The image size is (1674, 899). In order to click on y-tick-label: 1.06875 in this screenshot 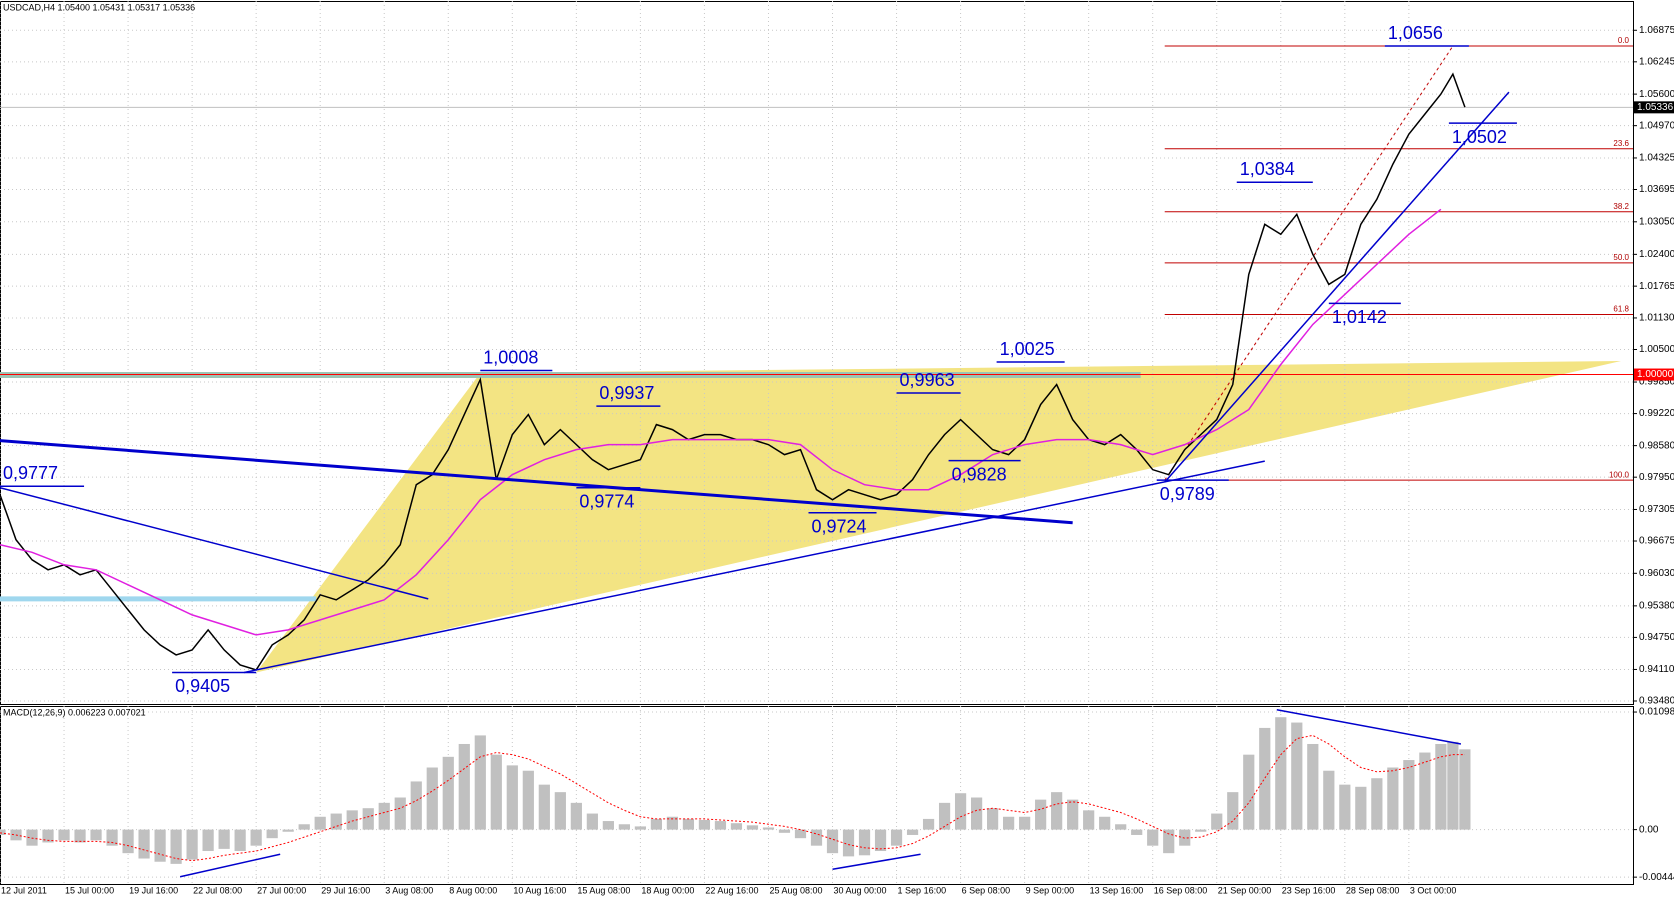, I will do `click(1656, 30)`.